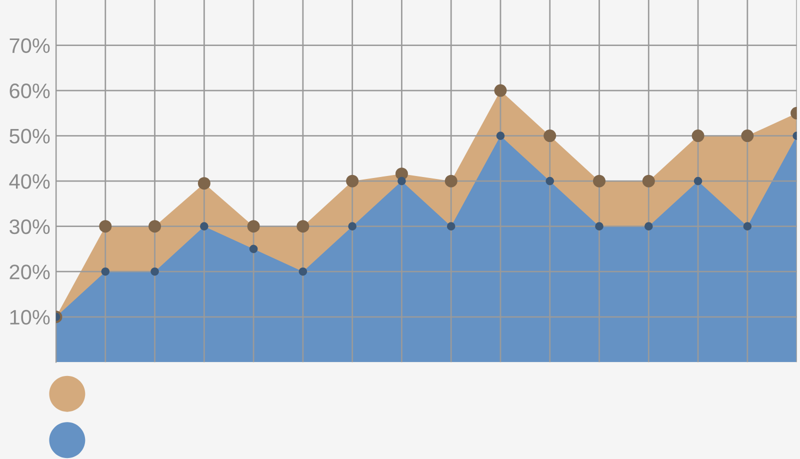 The width and height of the screenshot is (800, 459). I want to click on y-tick-label: 30%, so click(30, 226).